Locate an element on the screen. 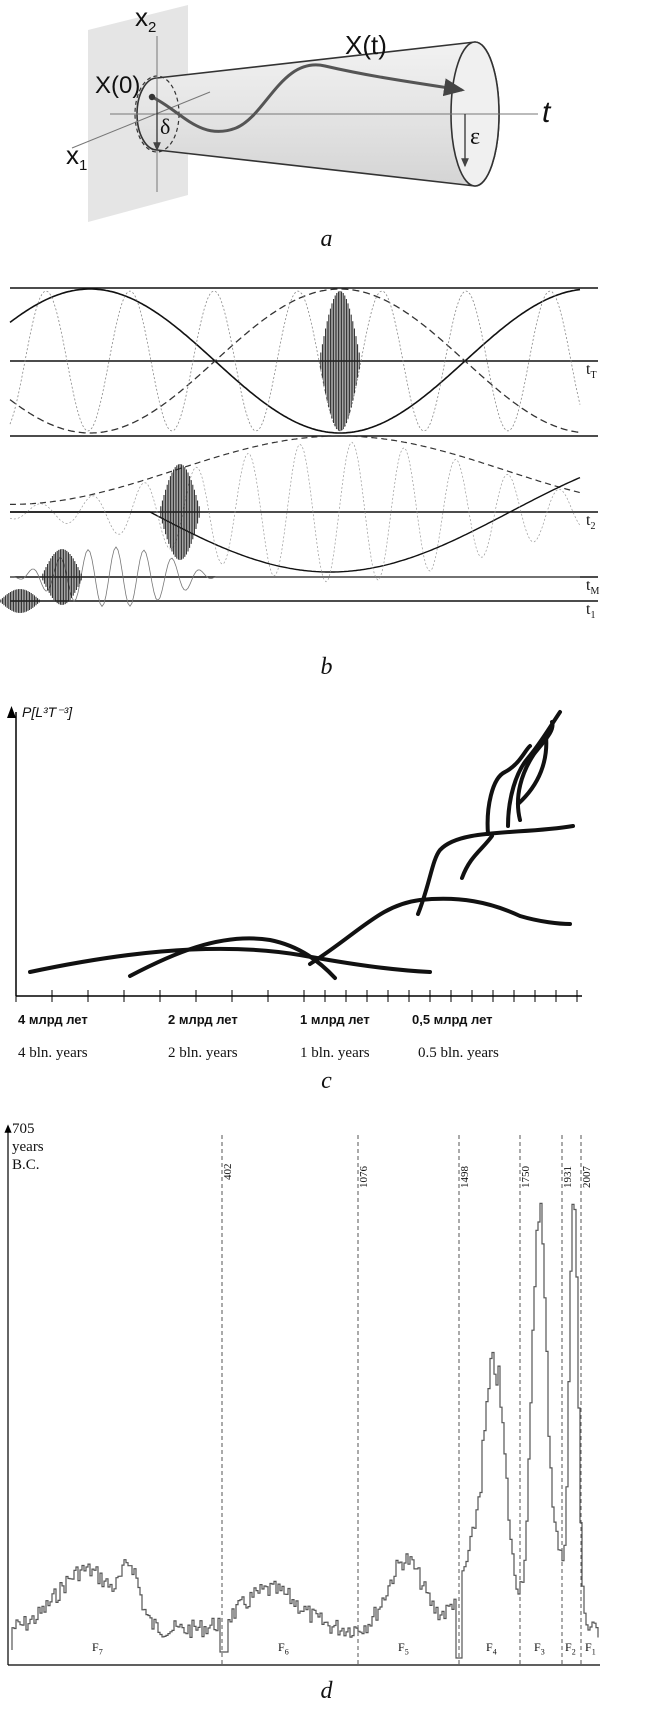 Image resolution: width=653 pixels, height=1713 pixels. b-envelope-upper is located at coordinates (295, 470).